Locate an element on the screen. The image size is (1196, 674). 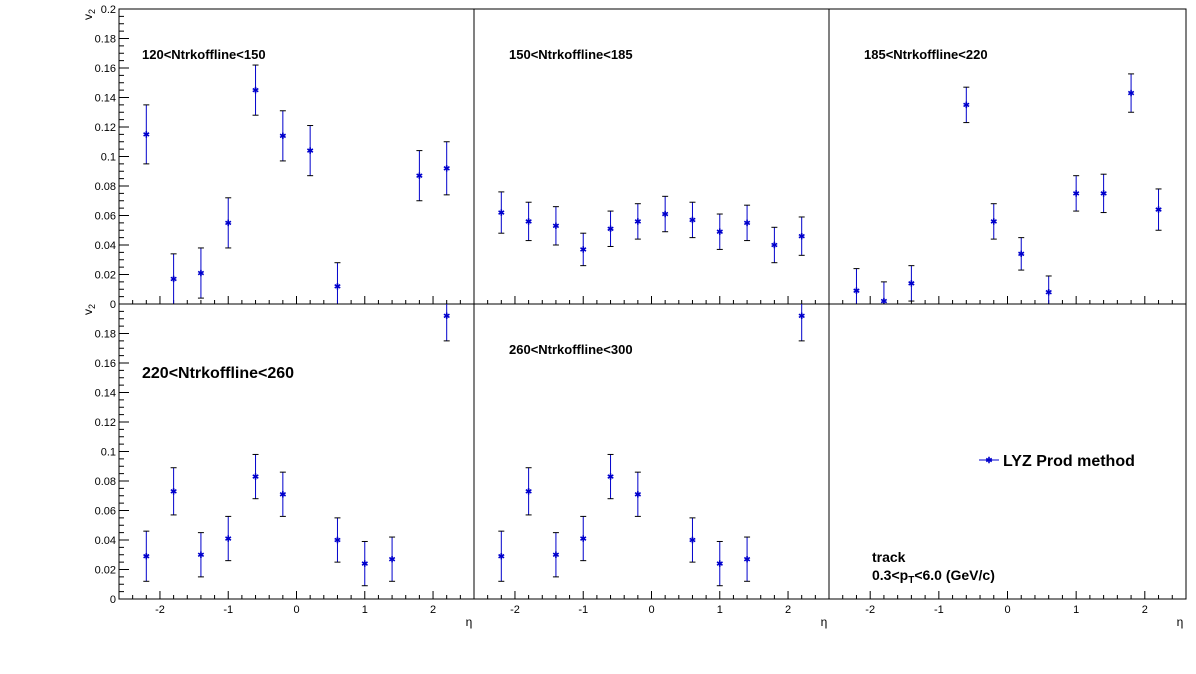
x-tick-label: 1 is located at coordinates (1076, 610).